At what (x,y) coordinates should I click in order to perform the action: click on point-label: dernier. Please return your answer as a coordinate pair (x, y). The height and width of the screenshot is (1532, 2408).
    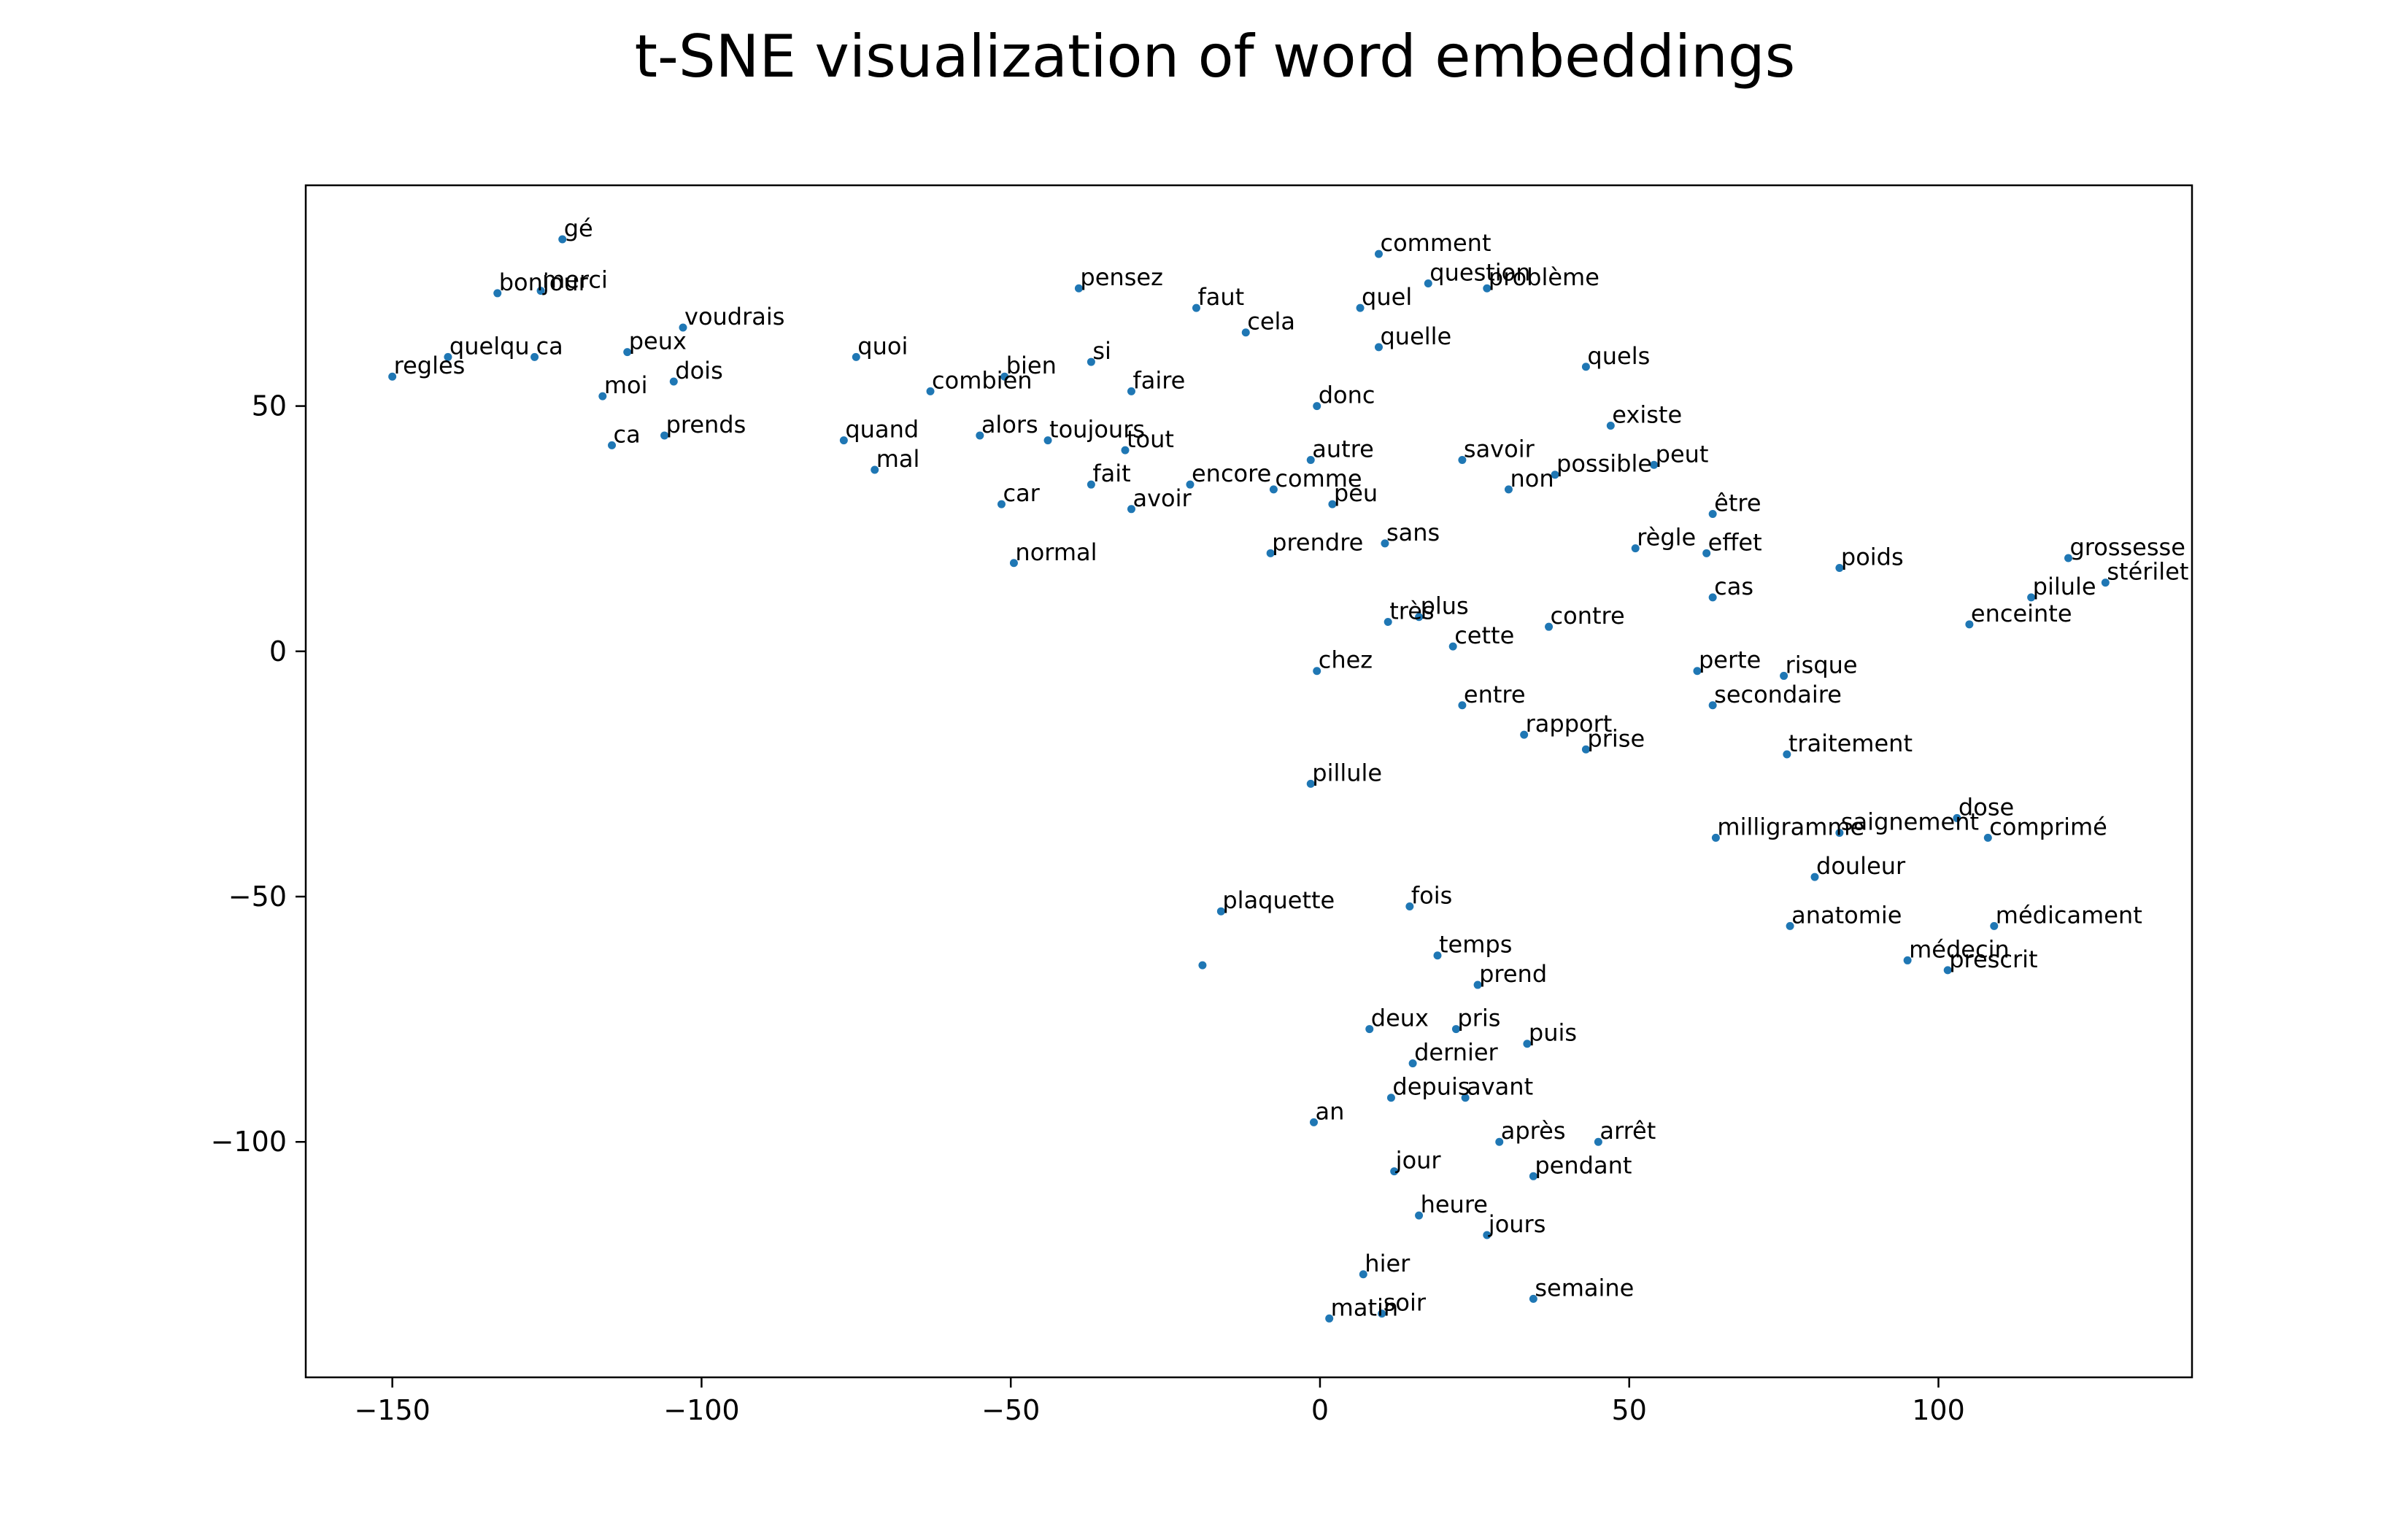
    Looking at the image, I should click on (1456, 1053).